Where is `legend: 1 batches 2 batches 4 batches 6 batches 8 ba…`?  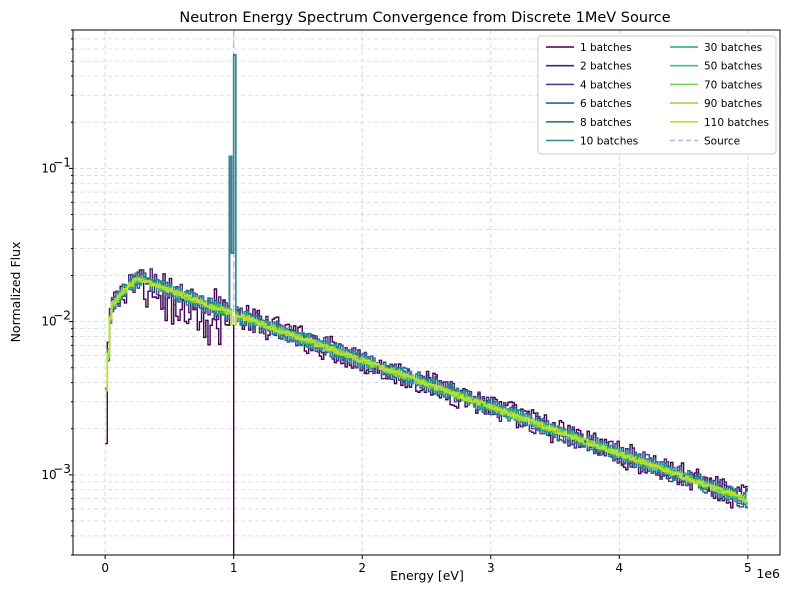 legend: 1 batches 2 batches 4 batches 6 batches 8 ba… is located at coordinates (657, 95).